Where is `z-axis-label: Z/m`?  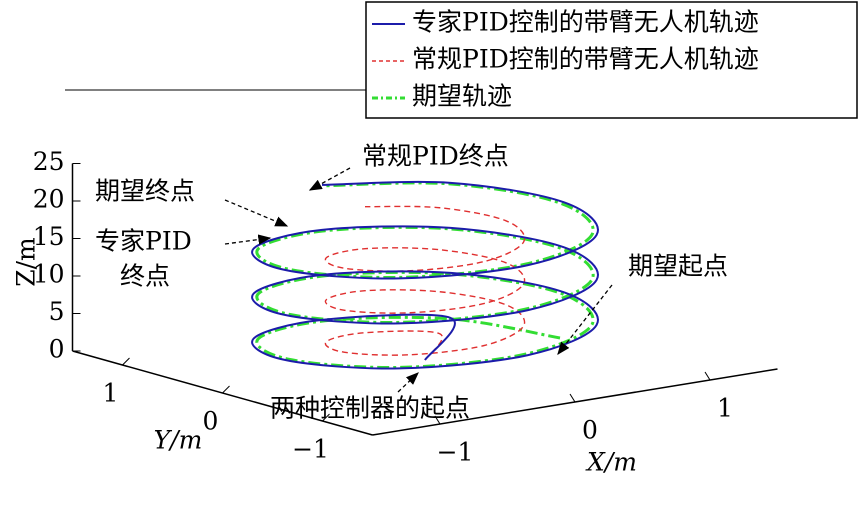
z-axis-label: Z/m is located at coordinates (26, 262).